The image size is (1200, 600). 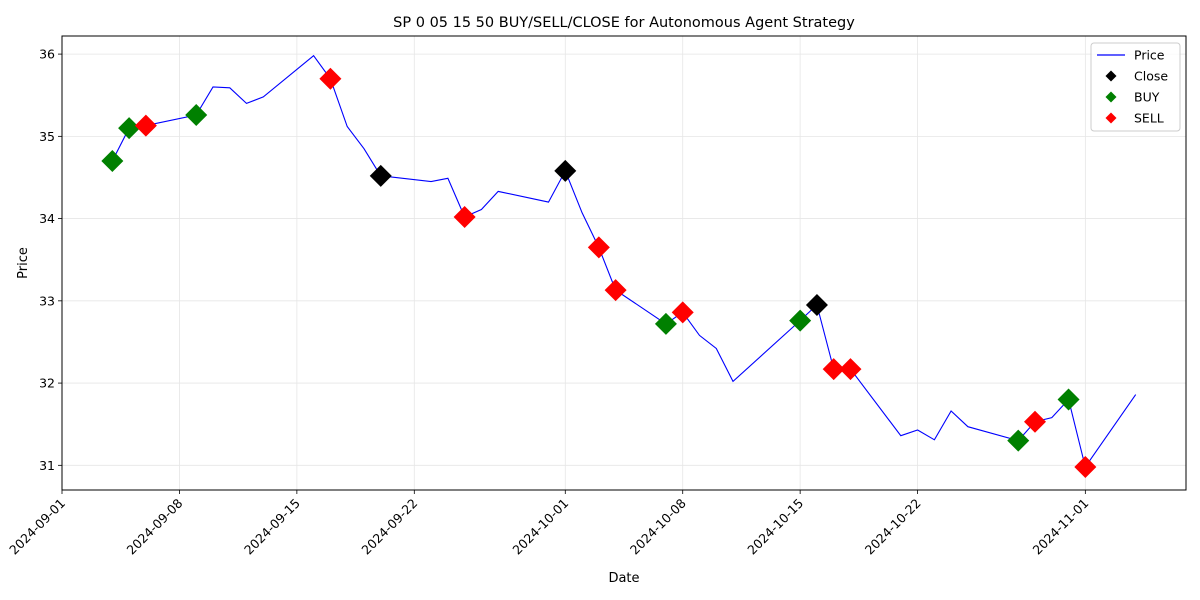 I want to click on x-tick-label: 2024-09-22, so click(x=389, y=527).